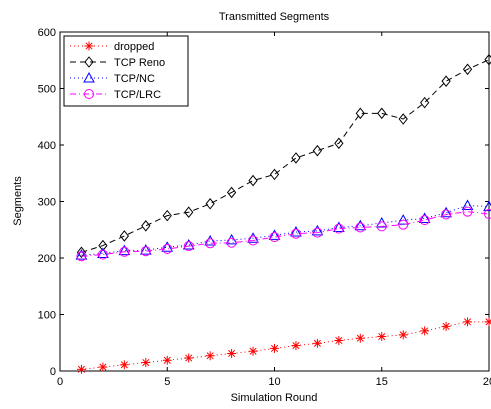 The width and height of the screenshot is (491, 409). Describe the element at coordinates (47, 203) in the screenshot. I see `y-tick-label: 300` at that location.